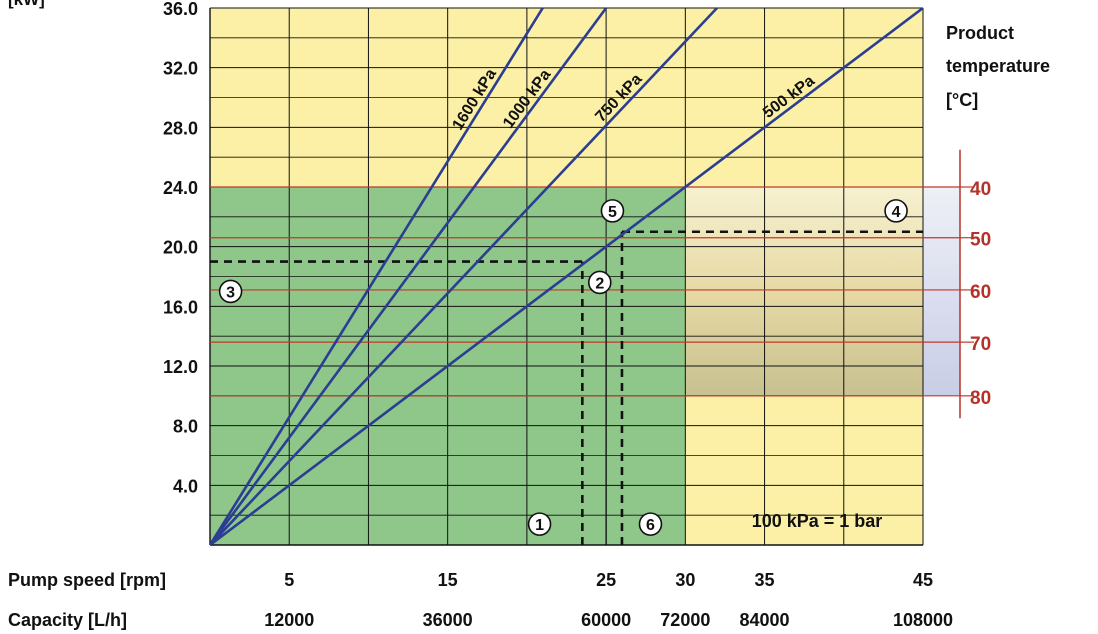 This screenshot has width=1098, height=634. I want to click on y-tick-label: 36.0, so click(180, 9).